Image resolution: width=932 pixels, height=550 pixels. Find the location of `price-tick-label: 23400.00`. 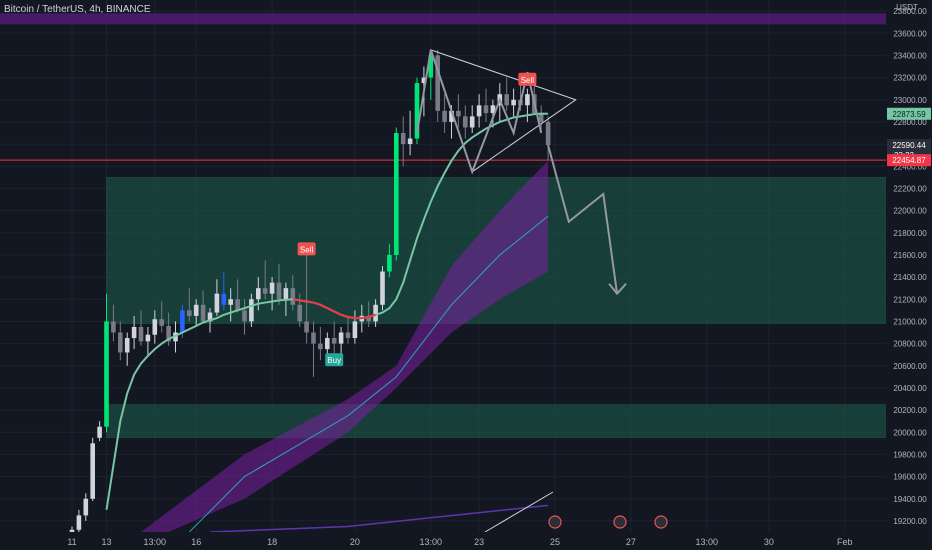

price-tick-label: 23400.00 is located at coordinates (910, 55).